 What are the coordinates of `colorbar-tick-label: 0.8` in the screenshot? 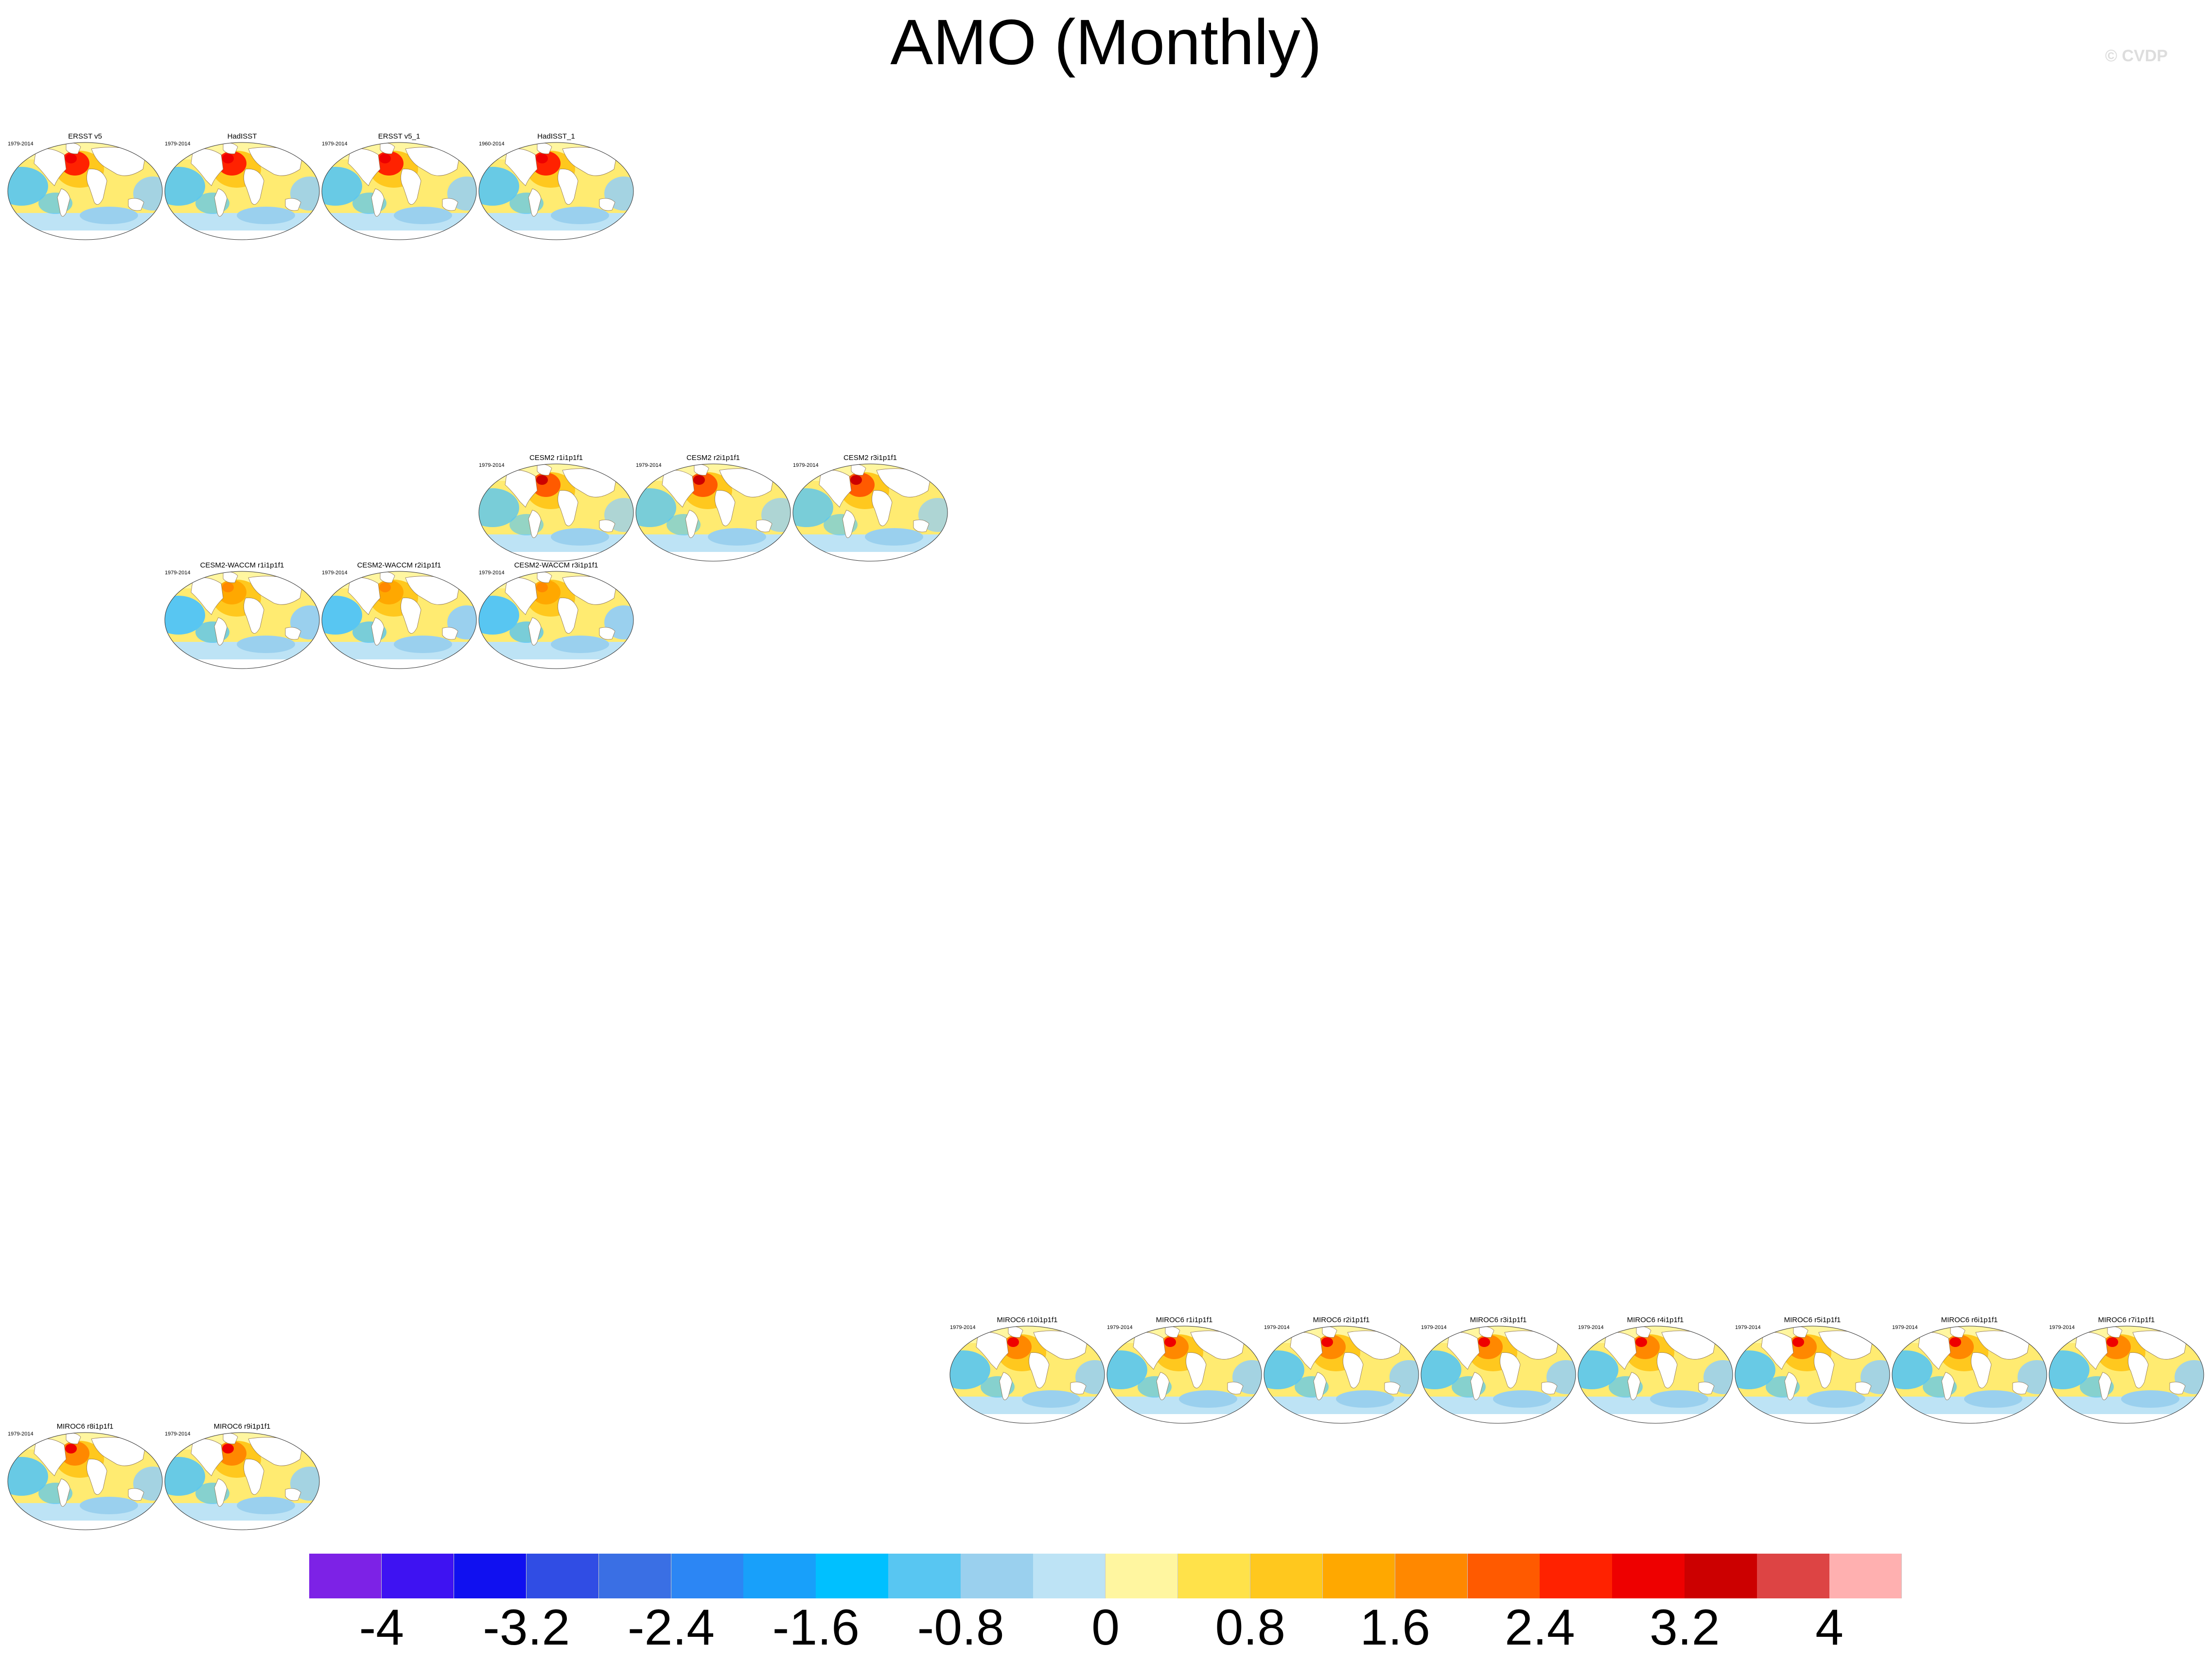 It's located at (1250, 1627).